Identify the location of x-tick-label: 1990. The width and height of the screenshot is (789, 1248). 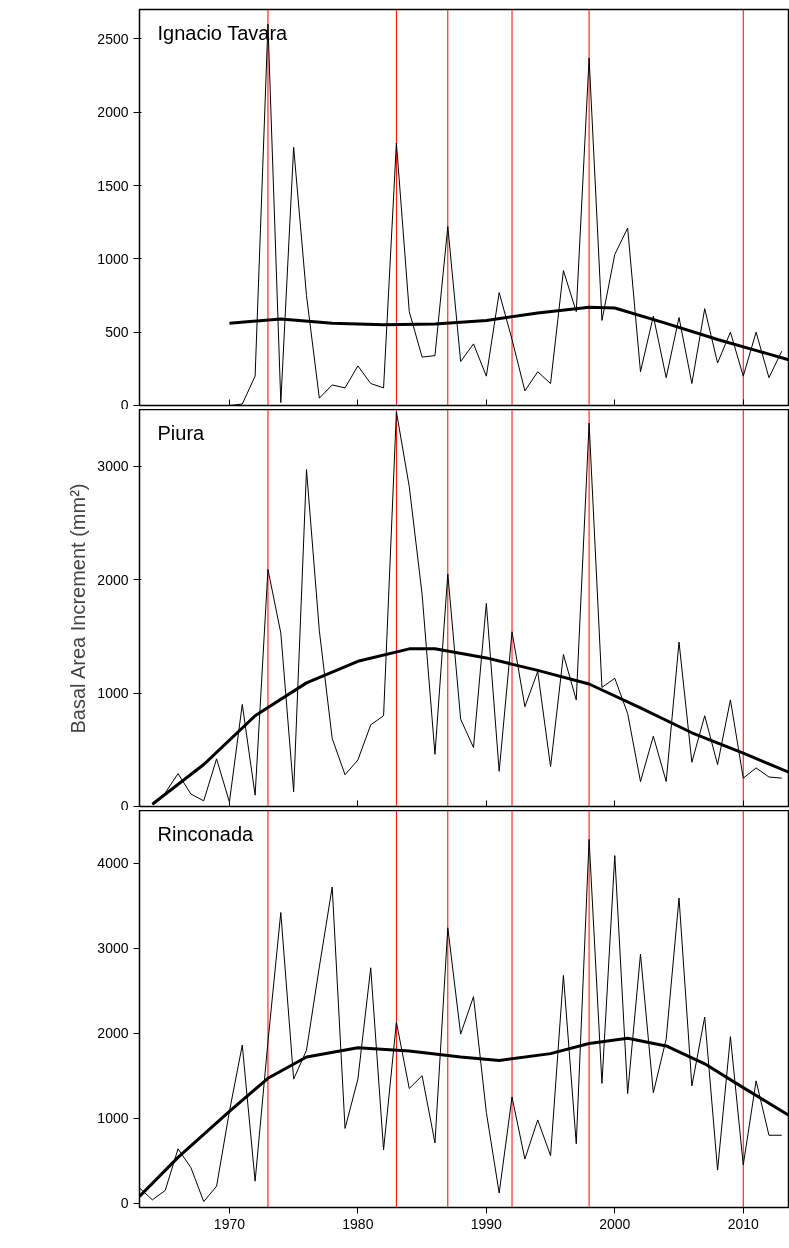
(486, 1223).